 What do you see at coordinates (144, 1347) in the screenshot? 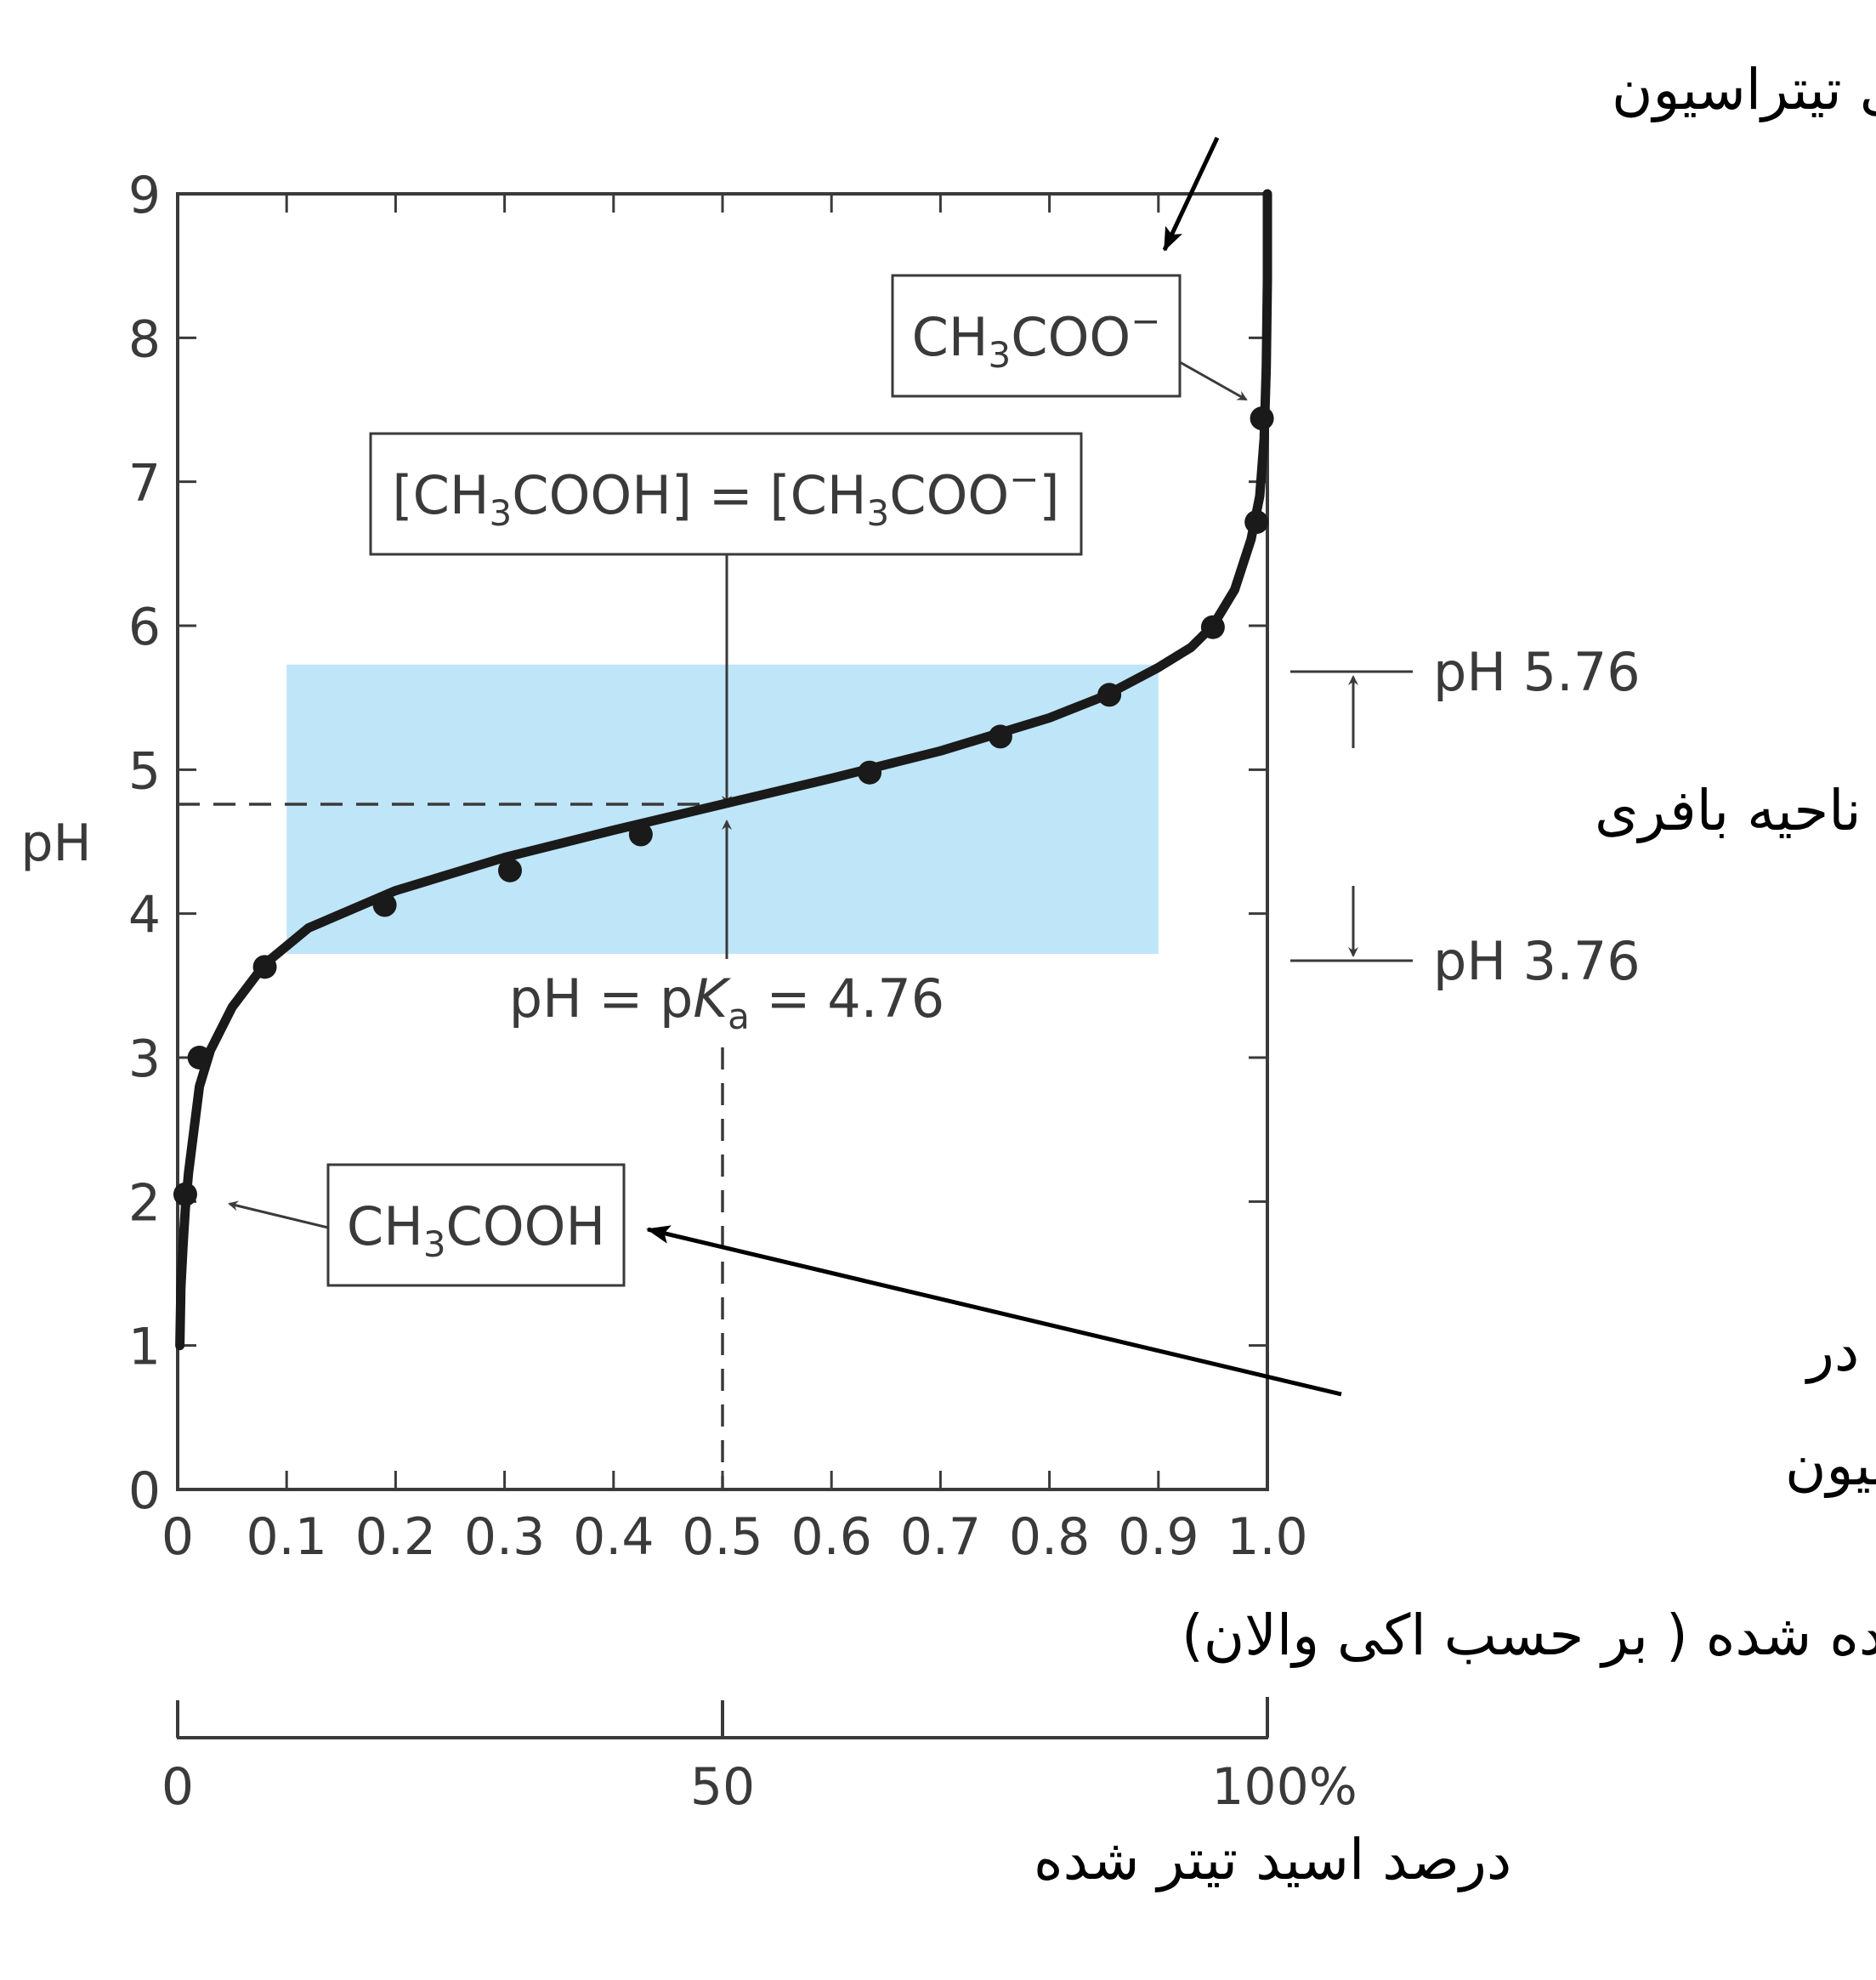
I see `y-tick-label: 1` at bounding box center [144, 1347].